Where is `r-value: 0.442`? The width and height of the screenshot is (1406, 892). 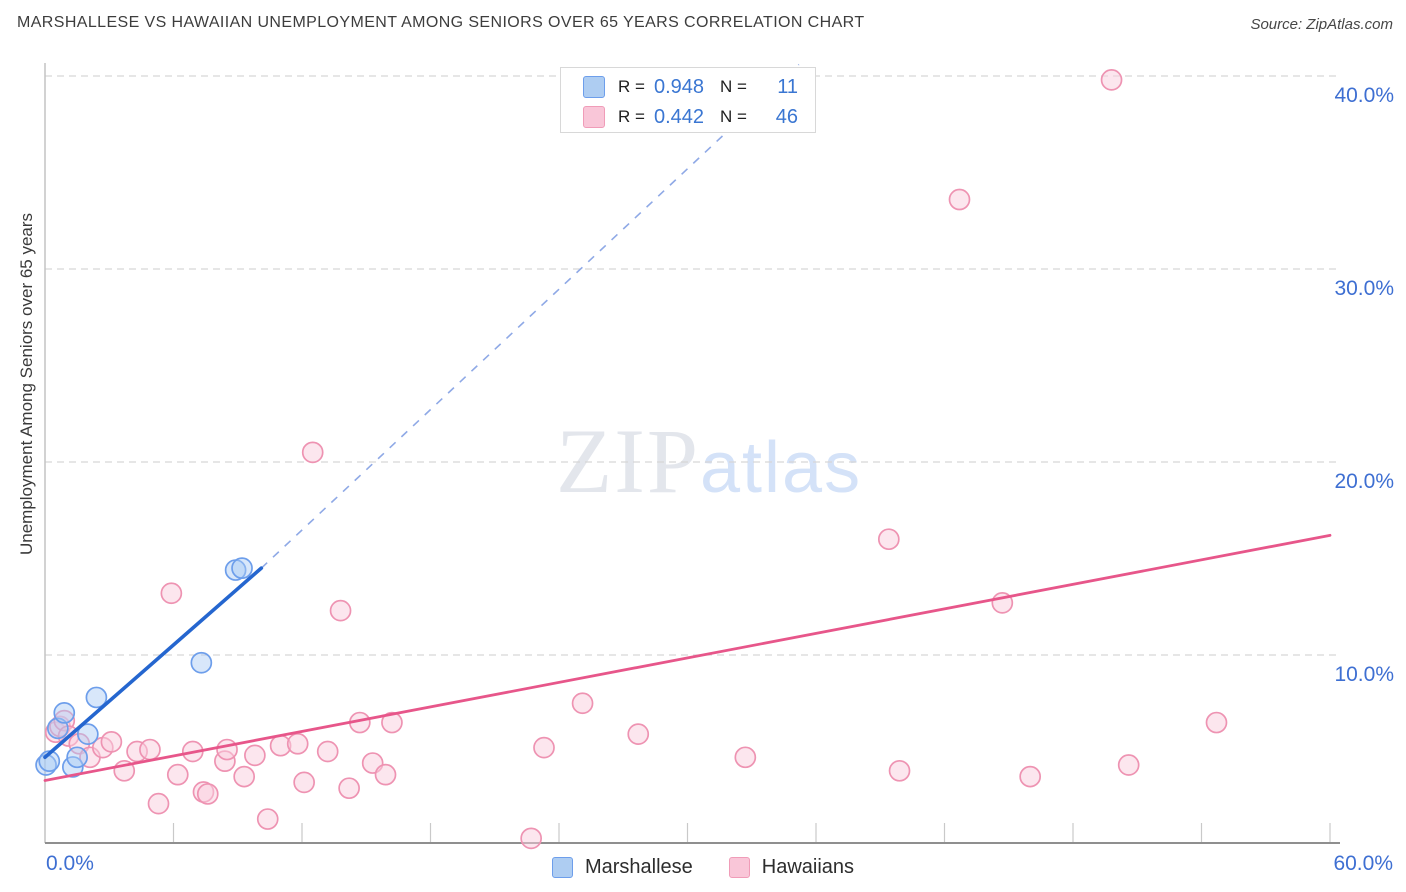
r-value: 0.442 is located at coordinates (679, 116).